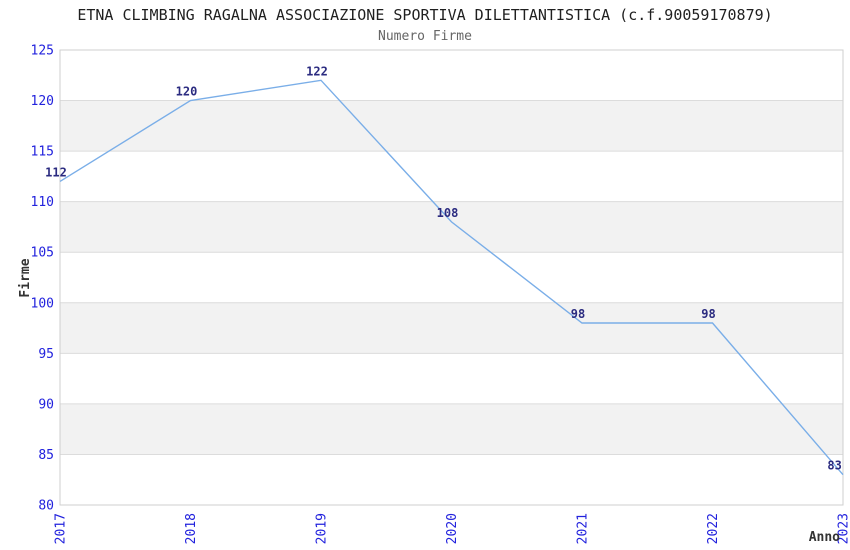 The image size is (850, 550). I want to click on x-tick-label: 2021, so click(583, 528).